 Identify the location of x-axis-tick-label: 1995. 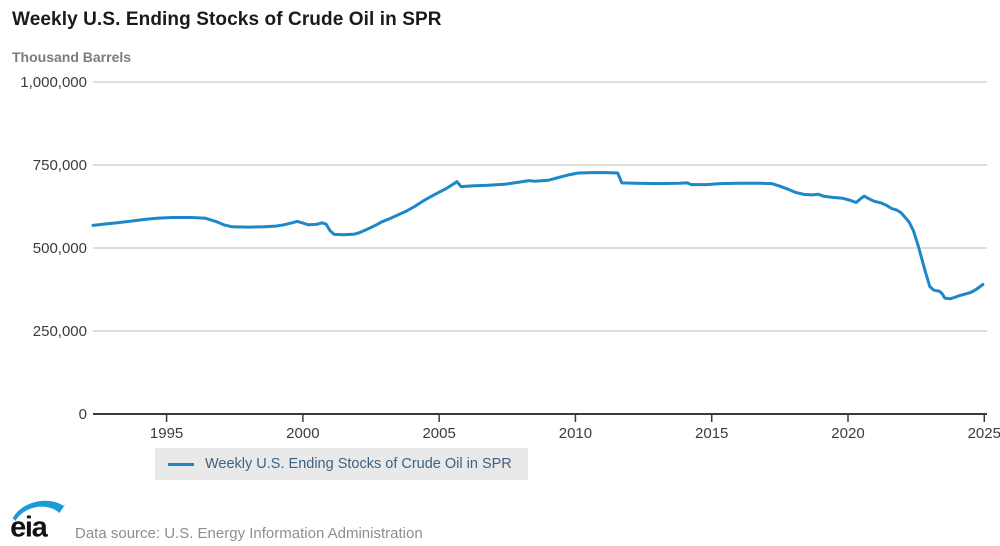
(166, 433).